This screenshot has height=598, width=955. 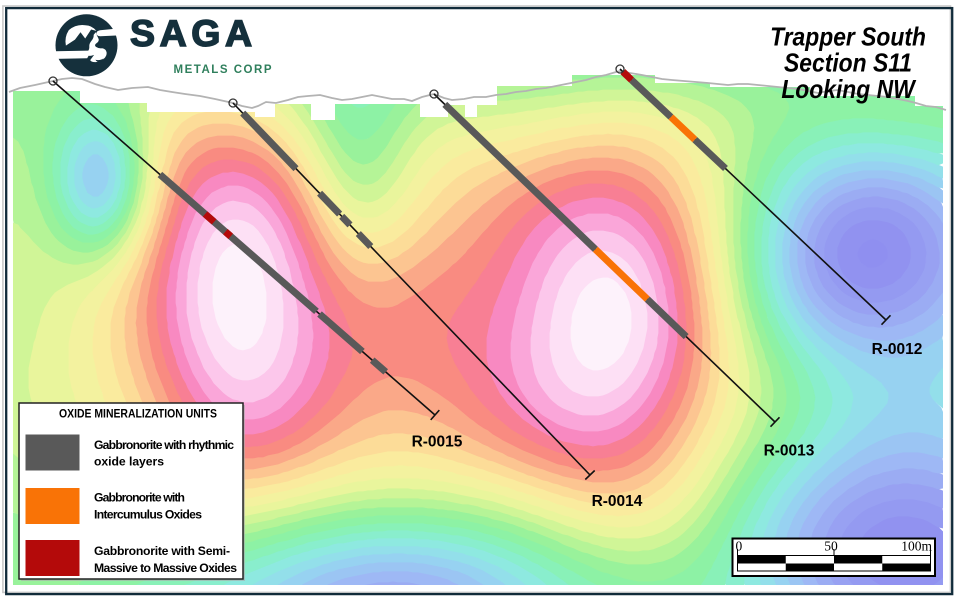 What do you see at coordinates (223, 70) in the screenshot?
I see `svg-text: METALS CORP` at bounding box center [223, 70].